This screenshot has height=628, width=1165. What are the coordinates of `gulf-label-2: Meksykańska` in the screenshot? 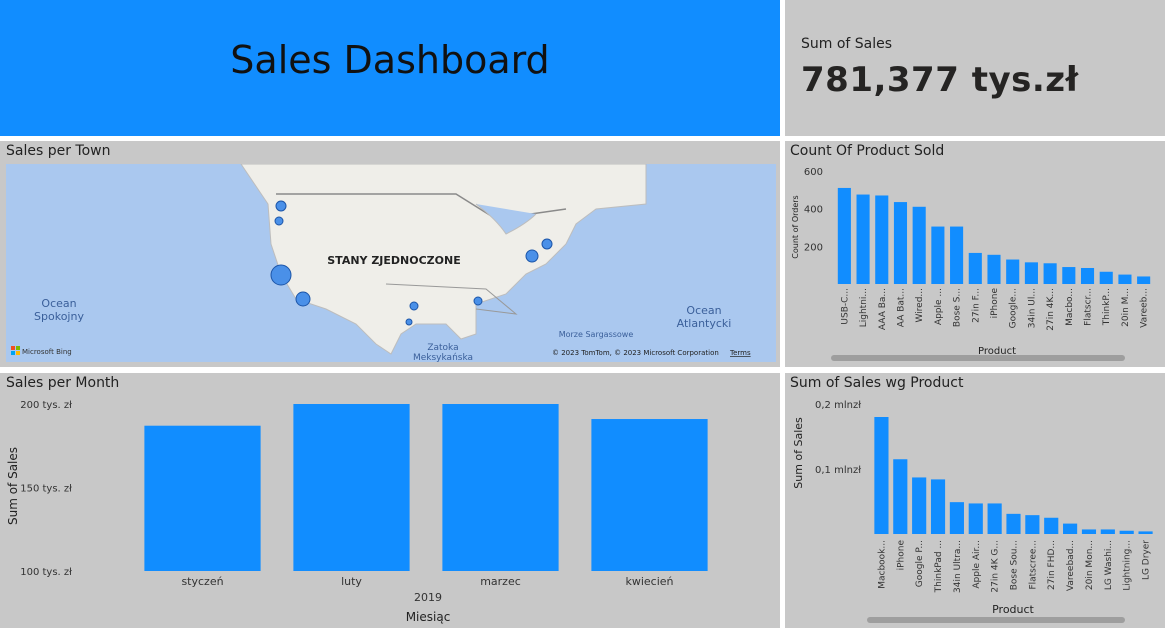 It's located at (443, 357).